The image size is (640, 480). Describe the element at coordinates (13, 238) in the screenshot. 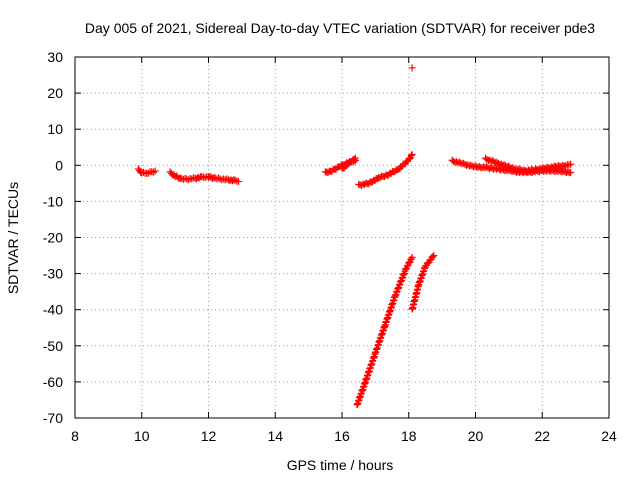

I see `y-axis-label: SDTVAR / TECUs` at that location.